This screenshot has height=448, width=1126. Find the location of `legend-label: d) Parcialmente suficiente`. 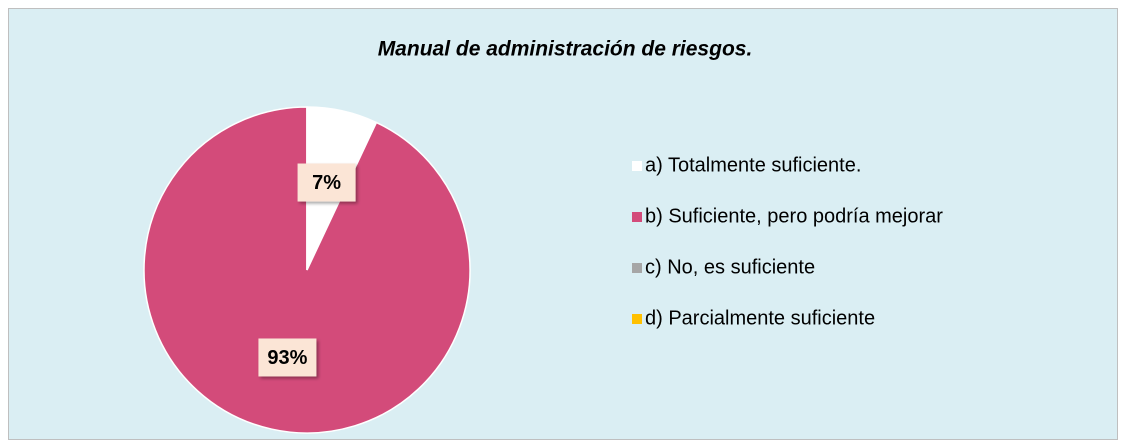

legend-label: d) Parcialmente suficiente is located at coordinates (760, 318).